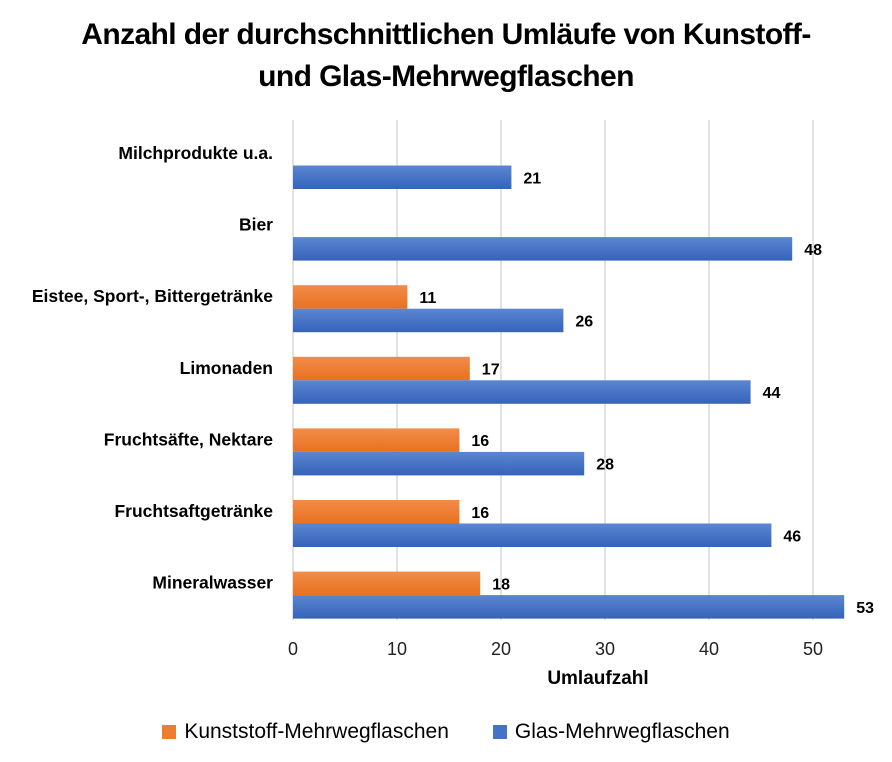 This screenshot has width=892, height=762. I want to click on x-tick-label: 30, so click(605, 649).